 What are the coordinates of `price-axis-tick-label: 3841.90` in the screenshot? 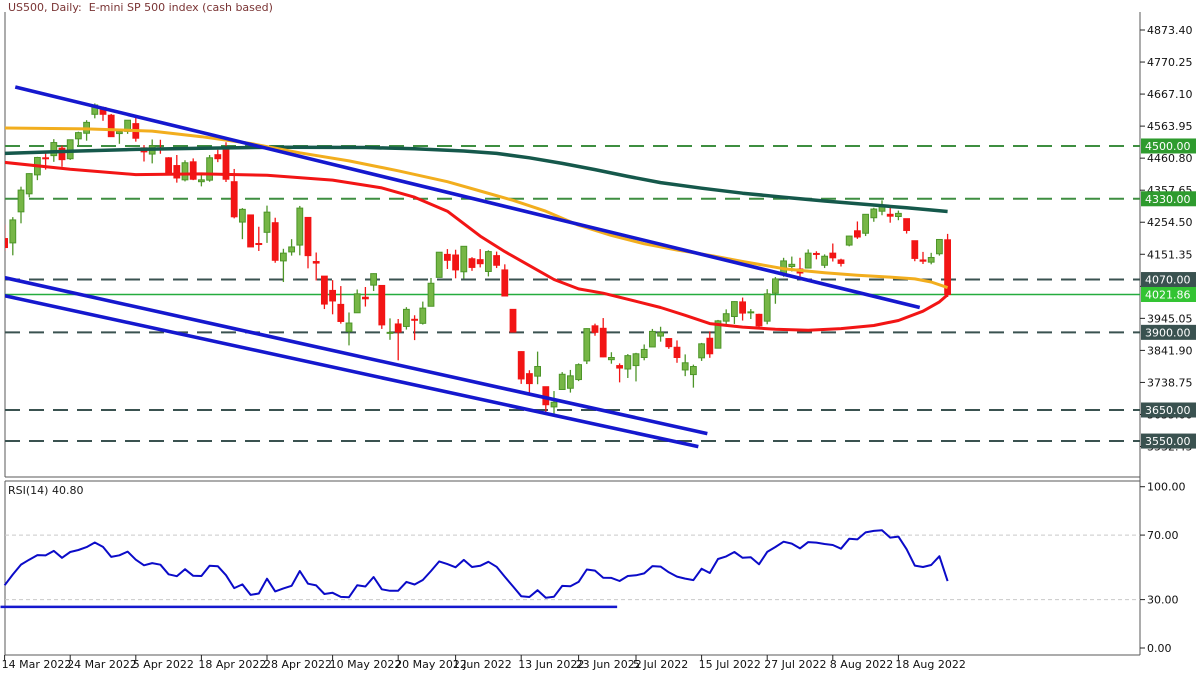 It's located at (1170, 350).